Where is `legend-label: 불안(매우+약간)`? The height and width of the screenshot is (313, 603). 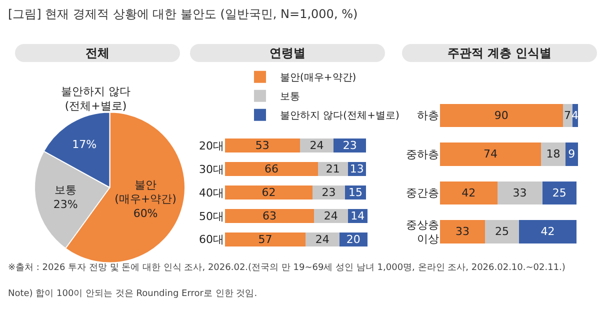
legend-label: 불안(매우+약간) is located at coordinates (318, 78).